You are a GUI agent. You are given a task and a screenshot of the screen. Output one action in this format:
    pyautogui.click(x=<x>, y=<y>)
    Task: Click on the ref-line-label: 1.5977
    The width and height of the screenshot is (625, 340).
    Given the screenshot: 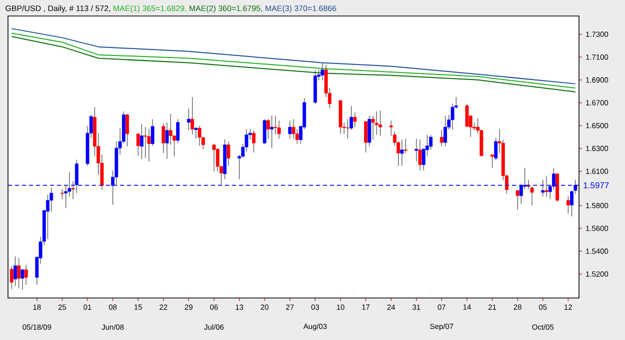 What is the action you would take?
    pyautogui.click(x=596, y=185)
    